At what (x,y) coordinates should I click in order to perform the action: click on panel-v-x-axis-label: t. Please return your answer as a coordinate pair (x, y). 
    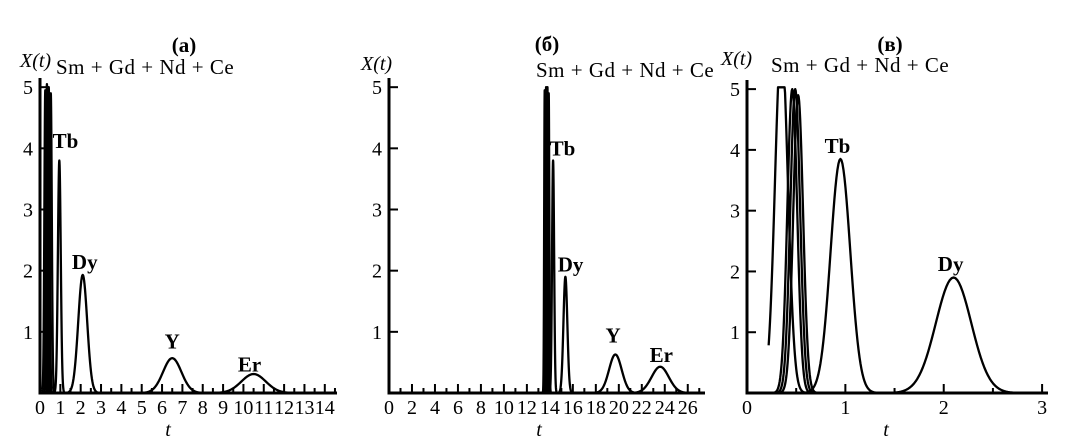
    Looking at the image, I should click on (886, 430).